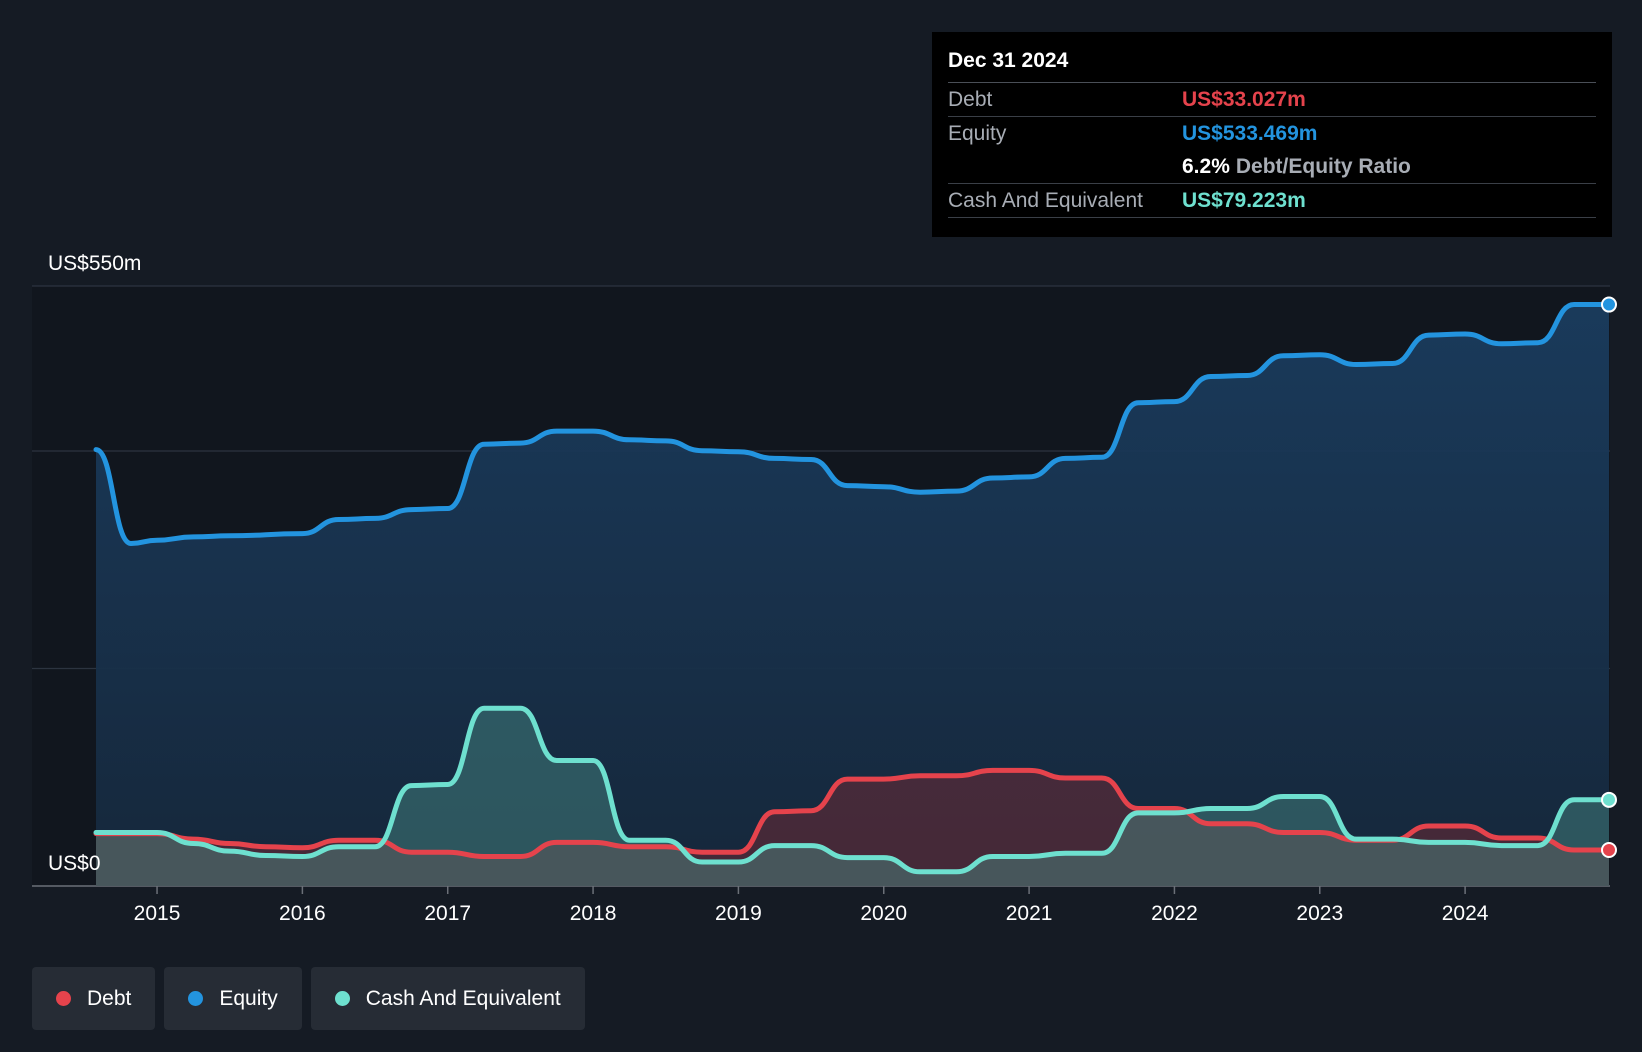  I want to click on tooltip-equity-row: Equity US$533.469m, so click(1272, 133).